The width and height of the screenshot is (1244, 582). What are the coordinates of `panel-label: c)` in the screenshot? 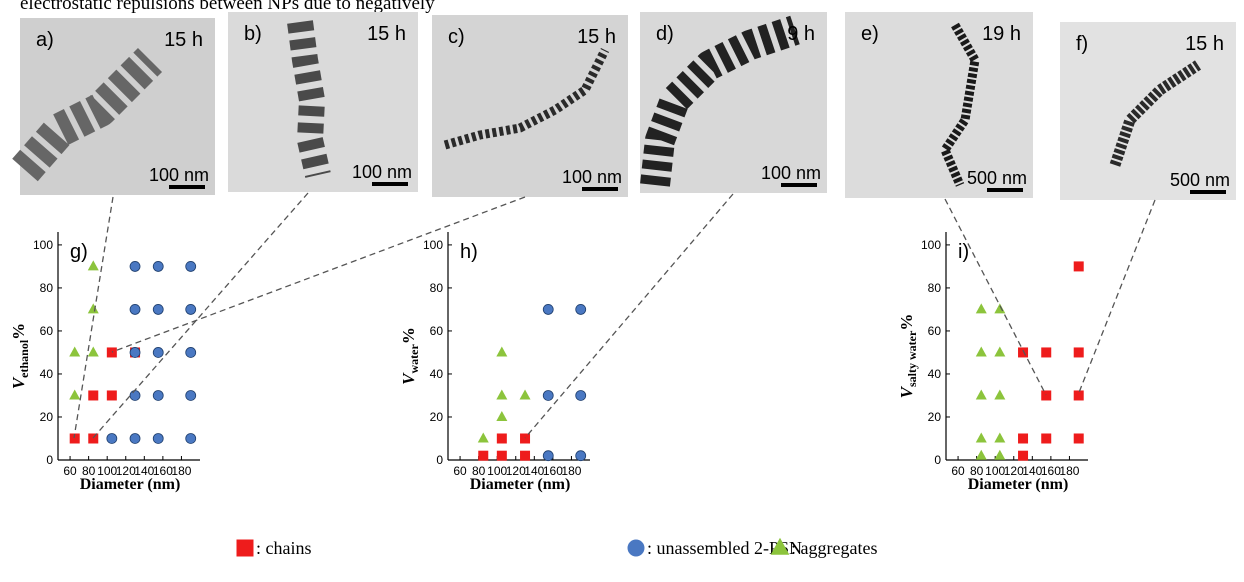 It's located at (456, 37).